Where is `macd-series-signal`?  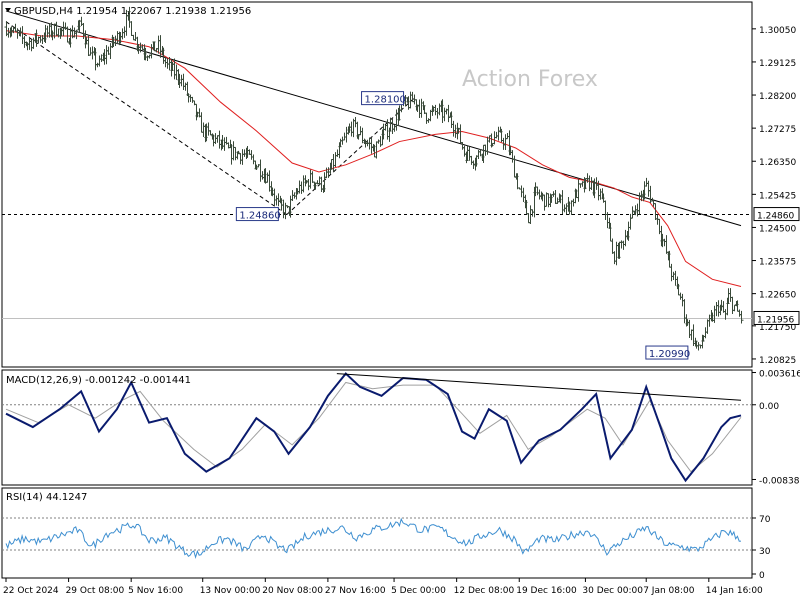
macd-series-signal is located at coordinates (373, 427).